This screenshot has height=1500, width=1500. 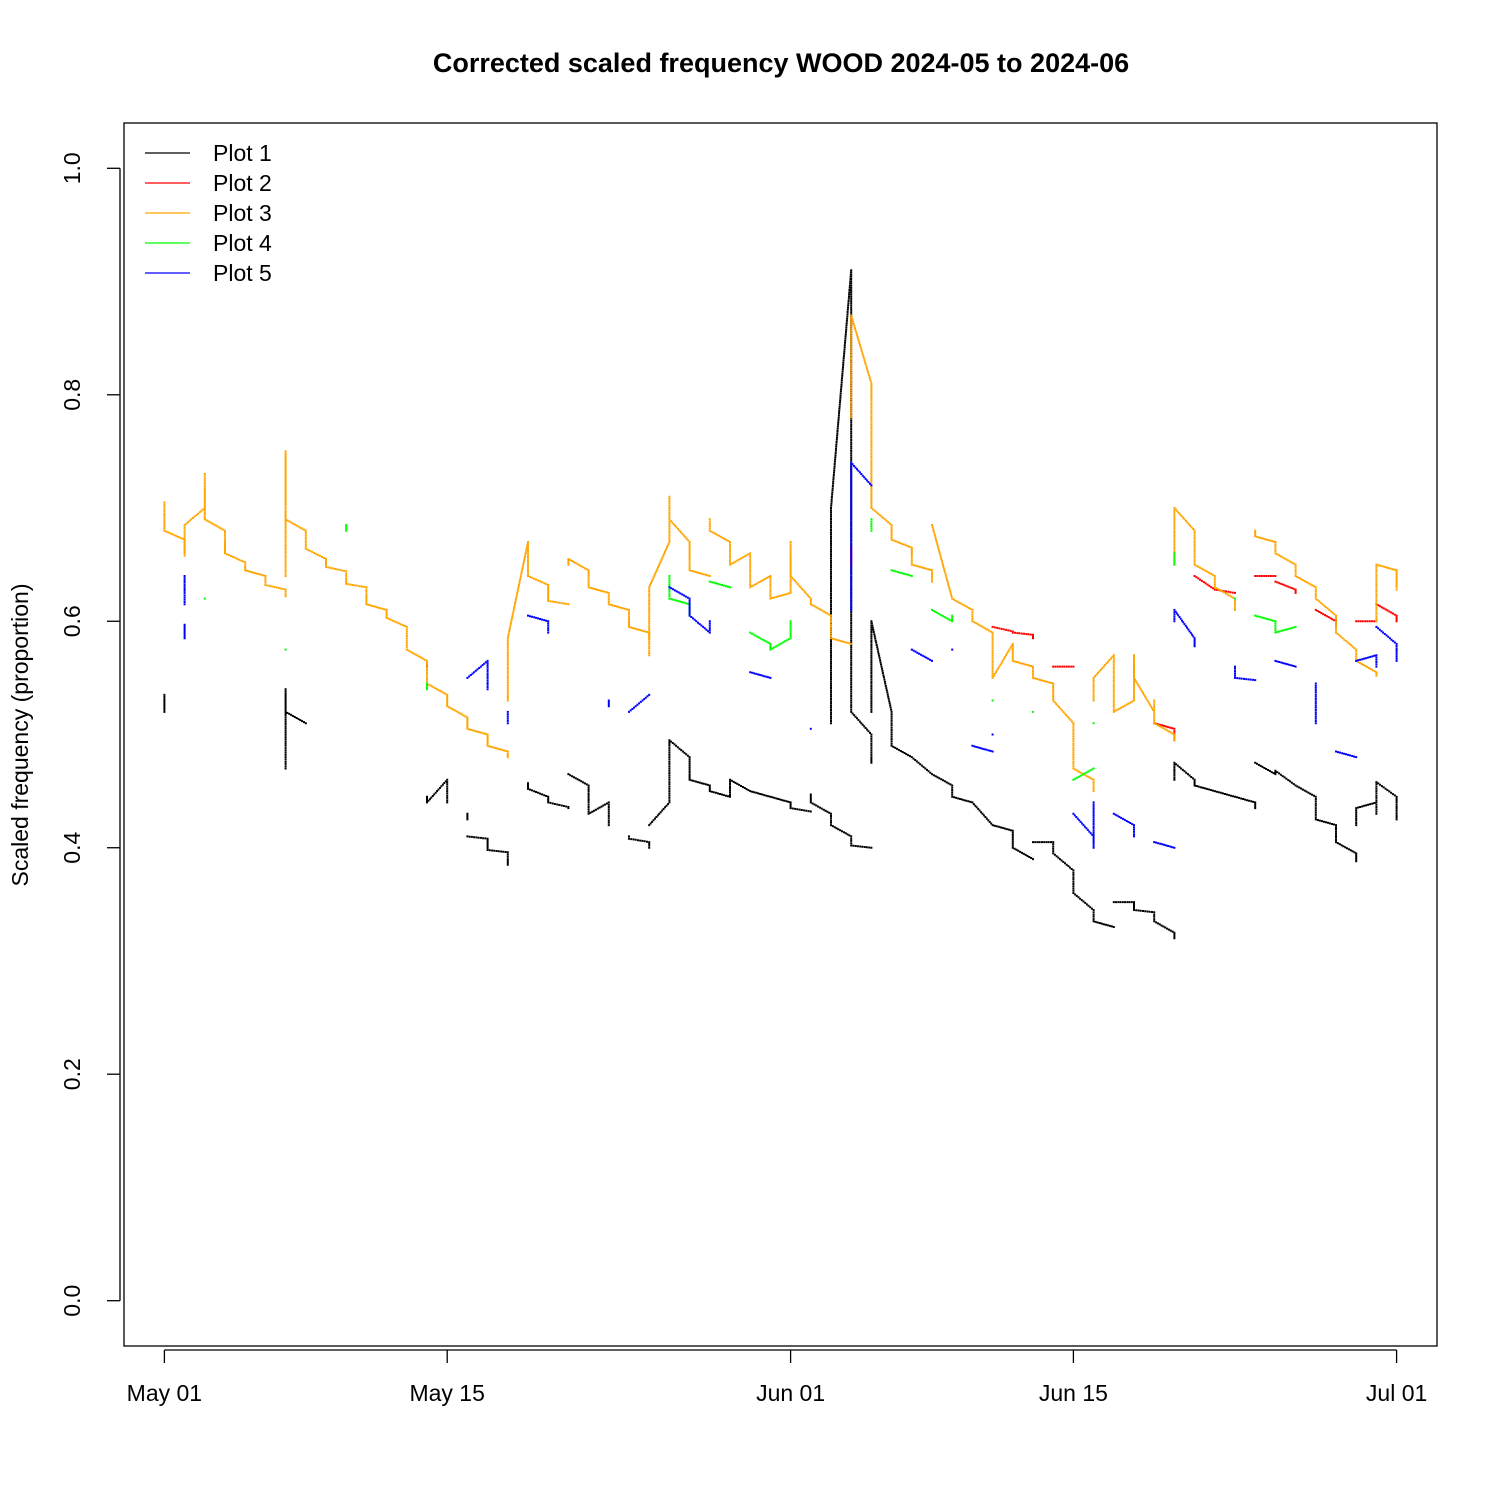 I want to click on x-tick-label: Jul 01, so click(x=1396, y=1393).